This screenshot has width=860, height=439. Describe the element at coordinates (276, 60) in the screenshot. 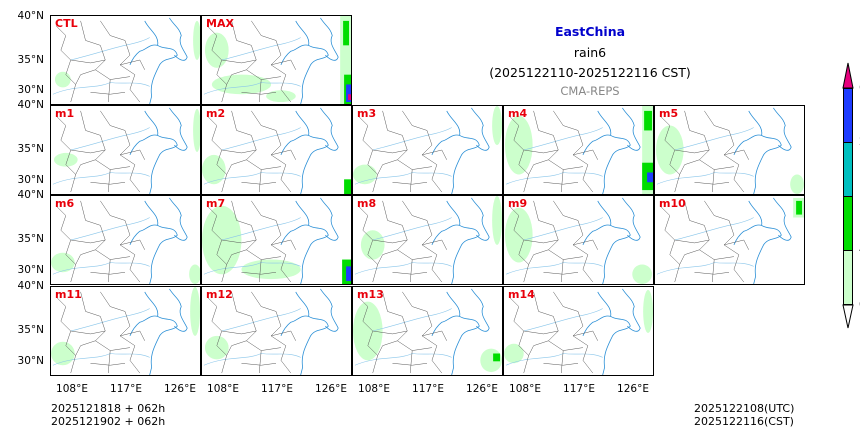

I see `map-panel-max: MAX` at that location.